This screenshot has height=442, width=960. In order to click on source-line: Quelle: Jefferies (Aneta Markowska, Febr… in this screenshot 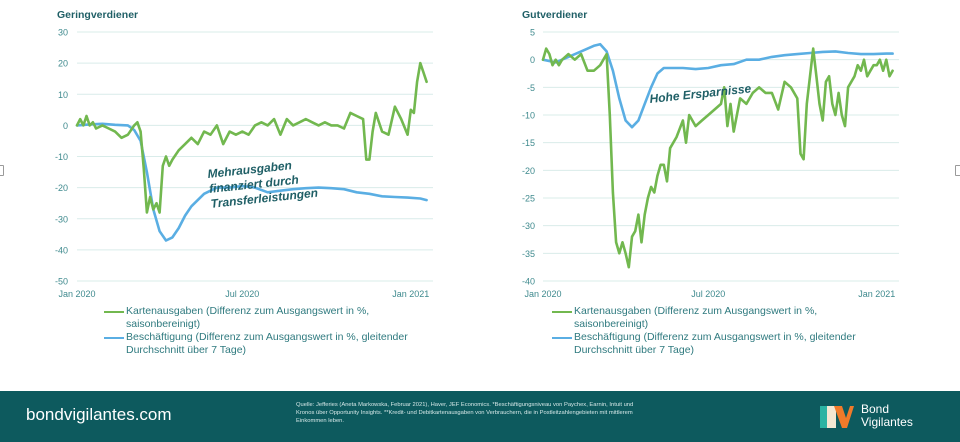, I will do `click(465, 405)`.